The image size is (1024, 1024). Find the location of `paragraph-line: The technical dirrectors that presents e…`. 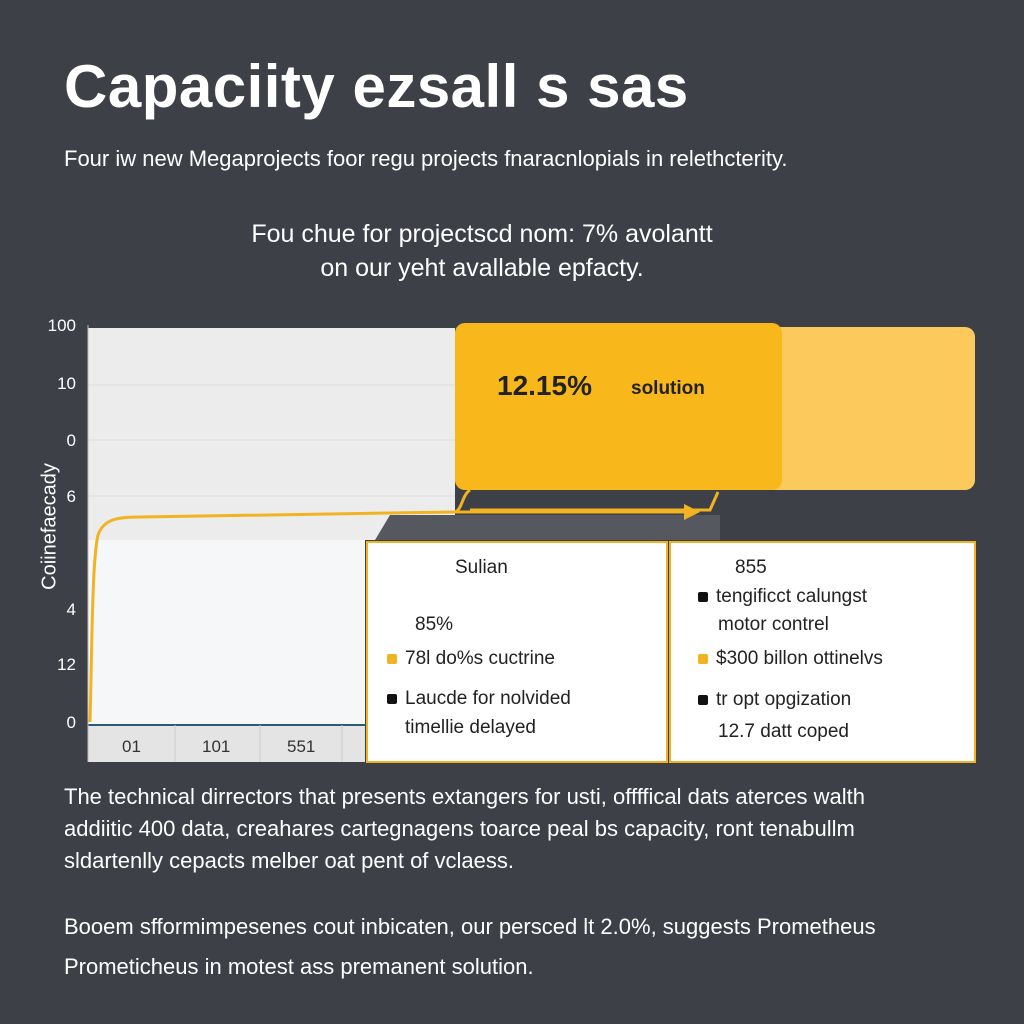

paragraph-line: The technical dirrectors that presents e… is located at coordinates (464, 796).